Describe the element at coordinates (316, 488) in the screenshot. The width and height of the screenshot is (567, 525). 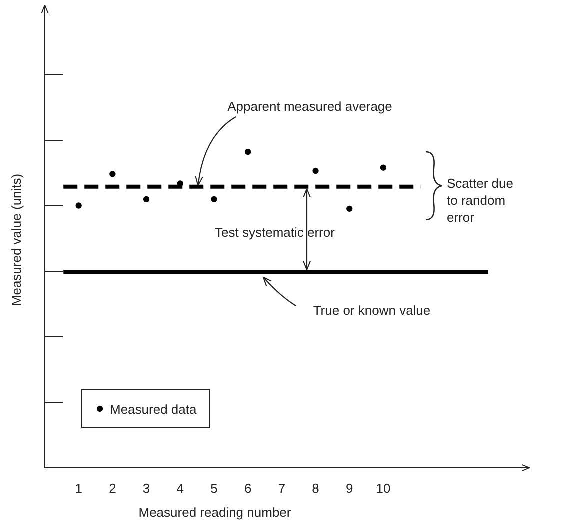
I see `x-tick-label: 8` at that location.